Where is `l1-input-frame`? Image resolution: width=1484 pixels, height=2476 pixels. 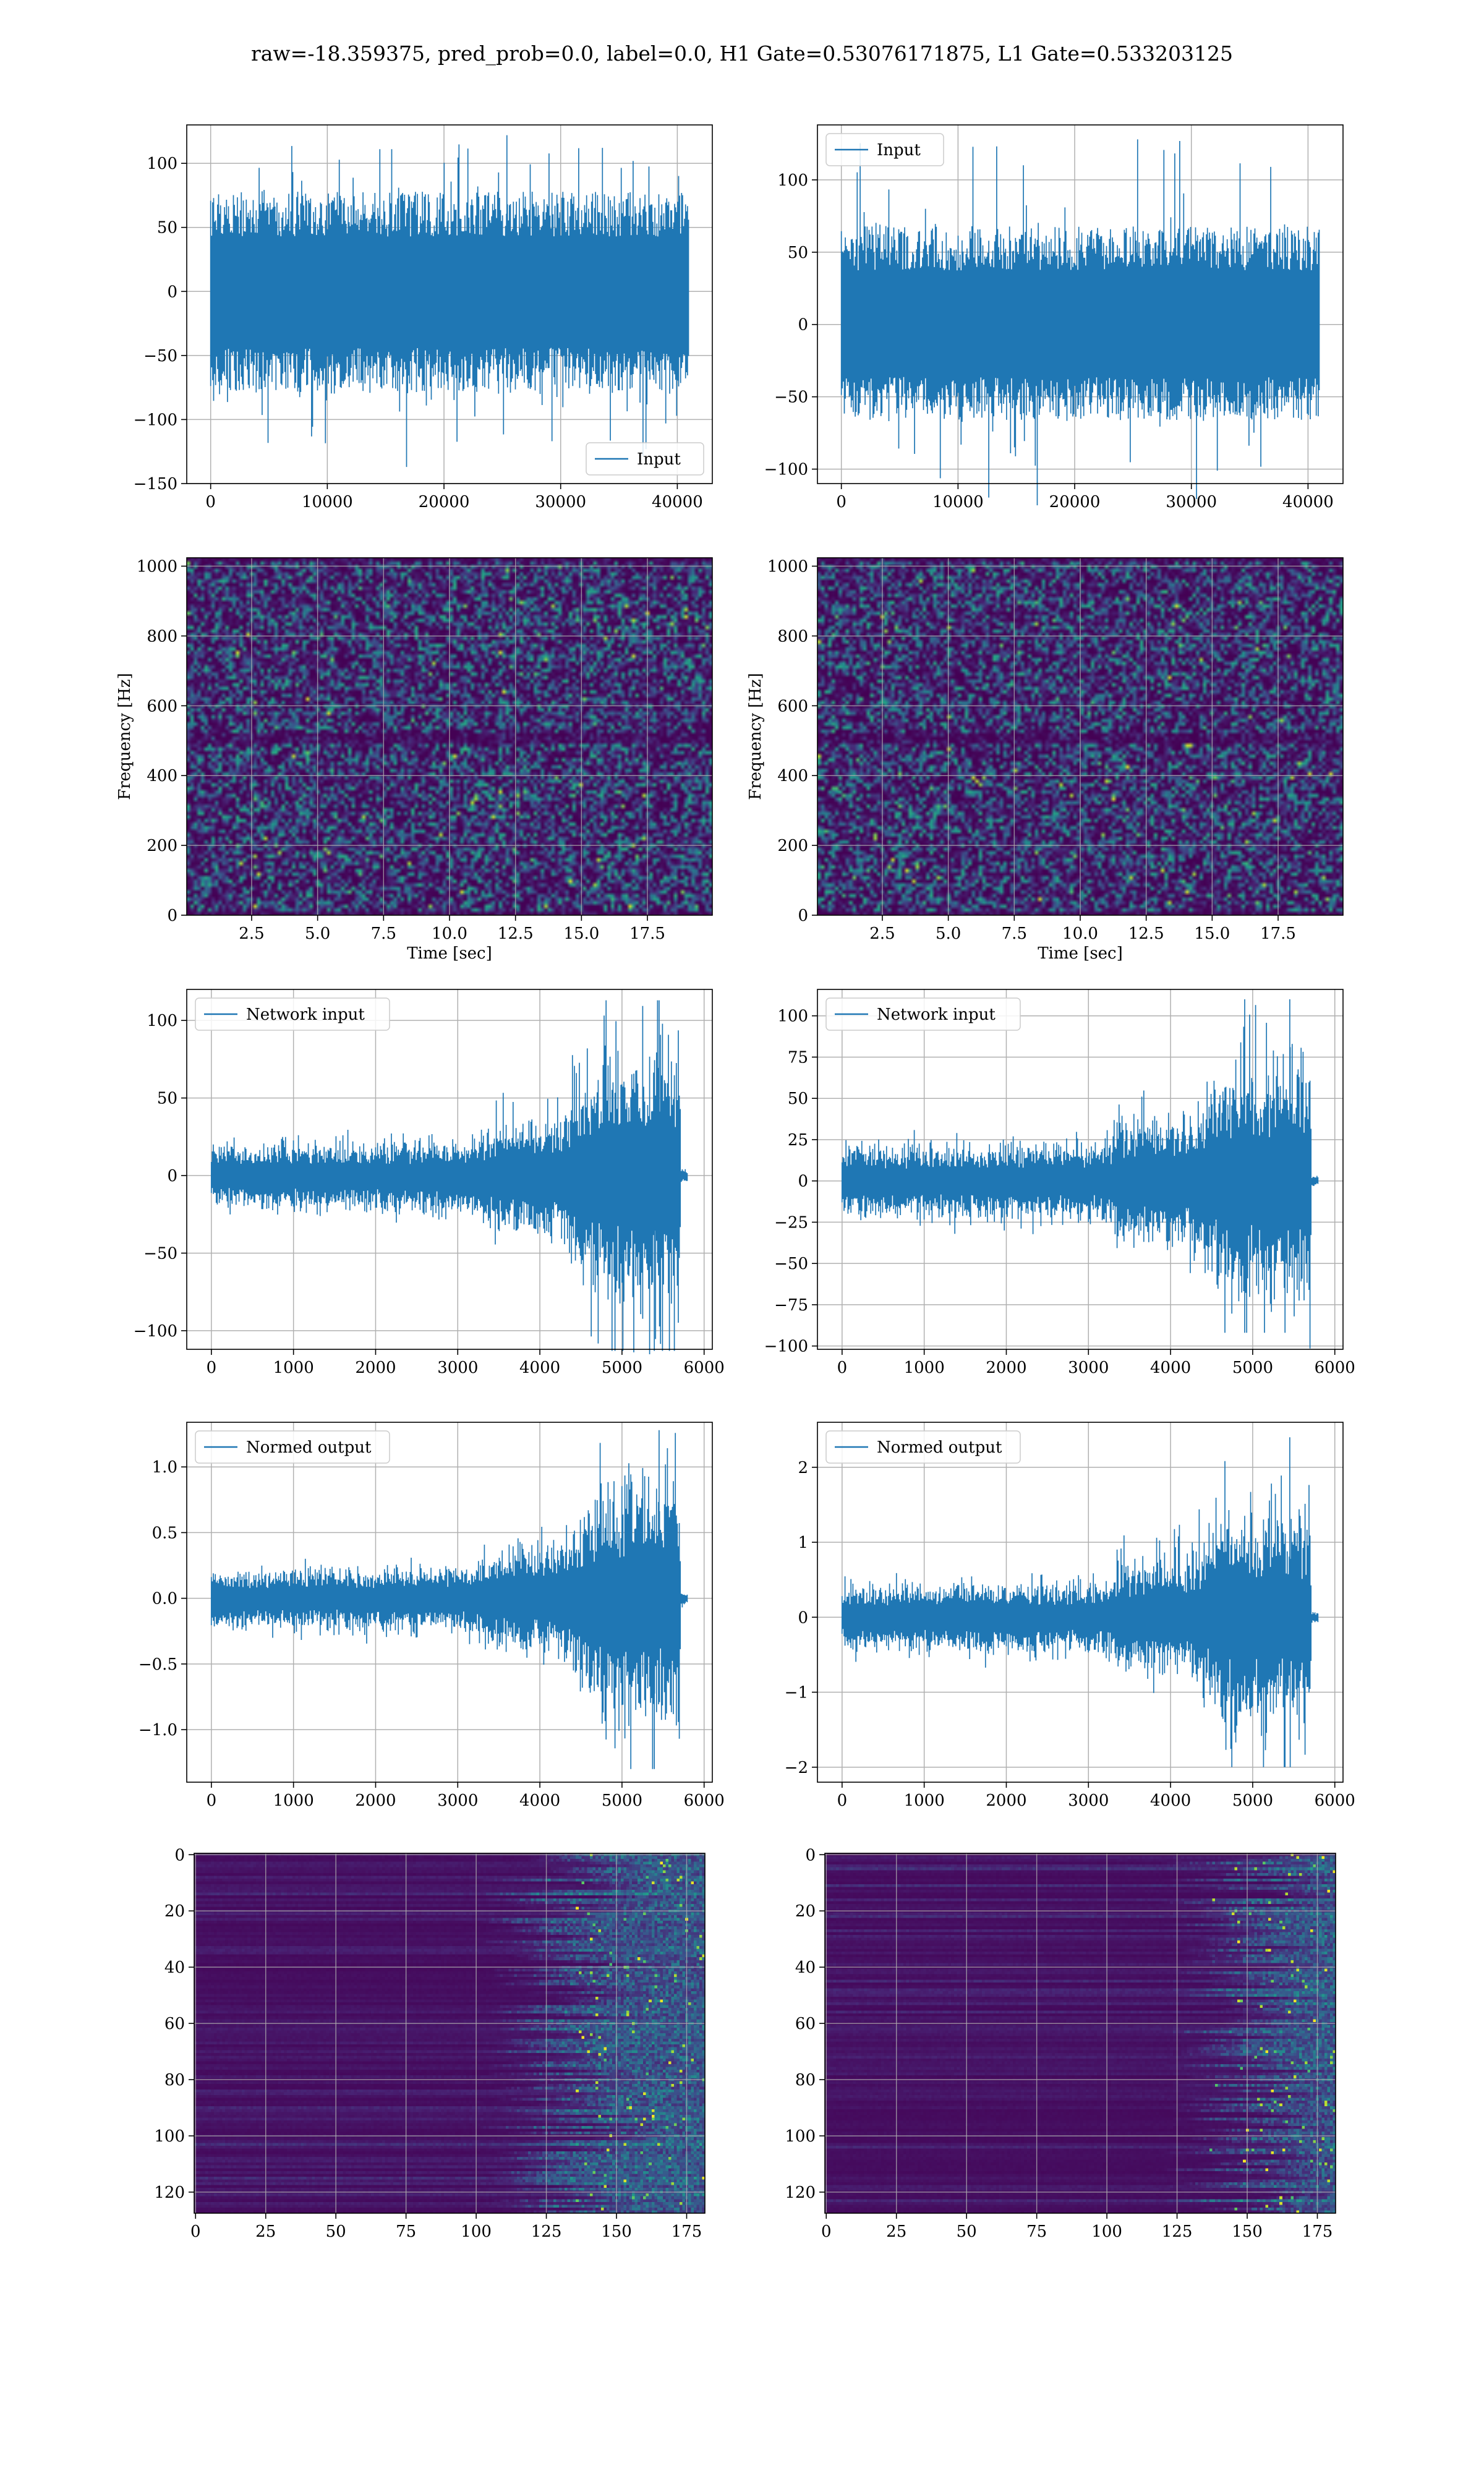
l1-input-frame is located at coordinates (1080, 304).